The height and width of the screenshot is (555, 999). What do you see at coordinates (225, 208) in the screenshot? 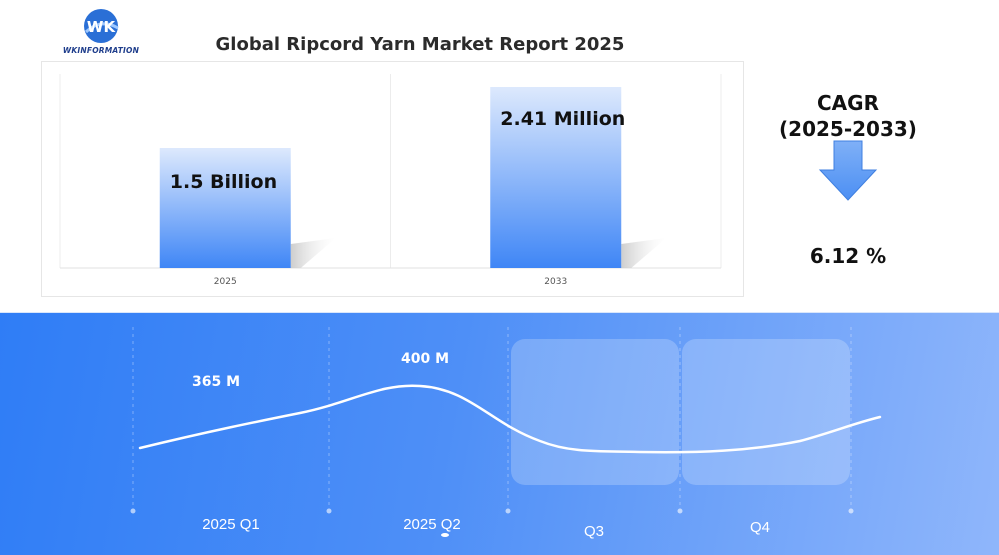
I see `bar-2025` at bounding box center [225, 208].